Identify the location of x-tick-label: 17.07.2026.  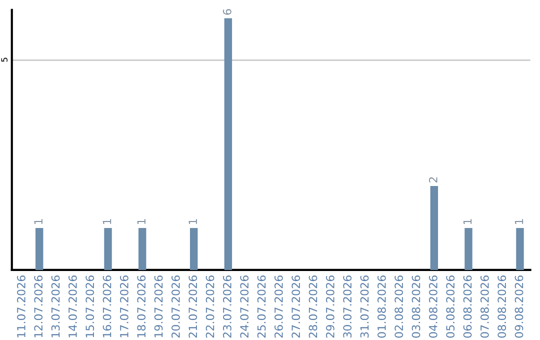
(124, 307).